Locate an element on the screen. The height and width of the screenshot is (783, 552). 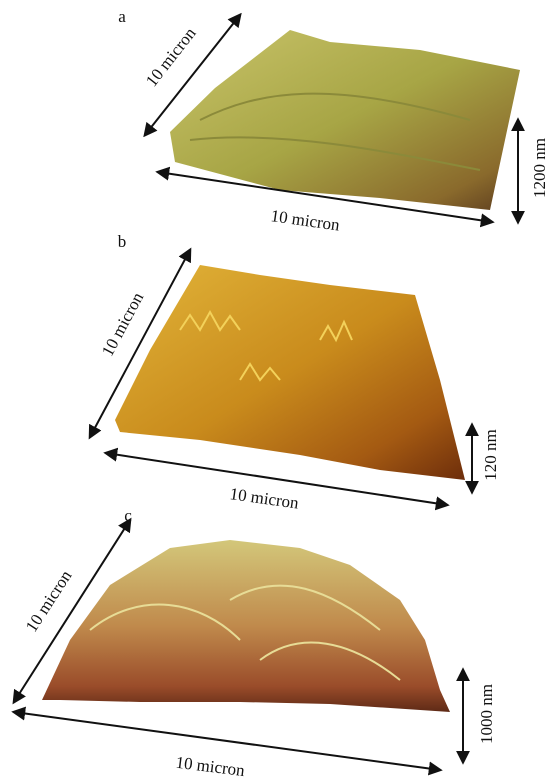
height-axis-label: 1000 nm is located at coordinates (486, 714).